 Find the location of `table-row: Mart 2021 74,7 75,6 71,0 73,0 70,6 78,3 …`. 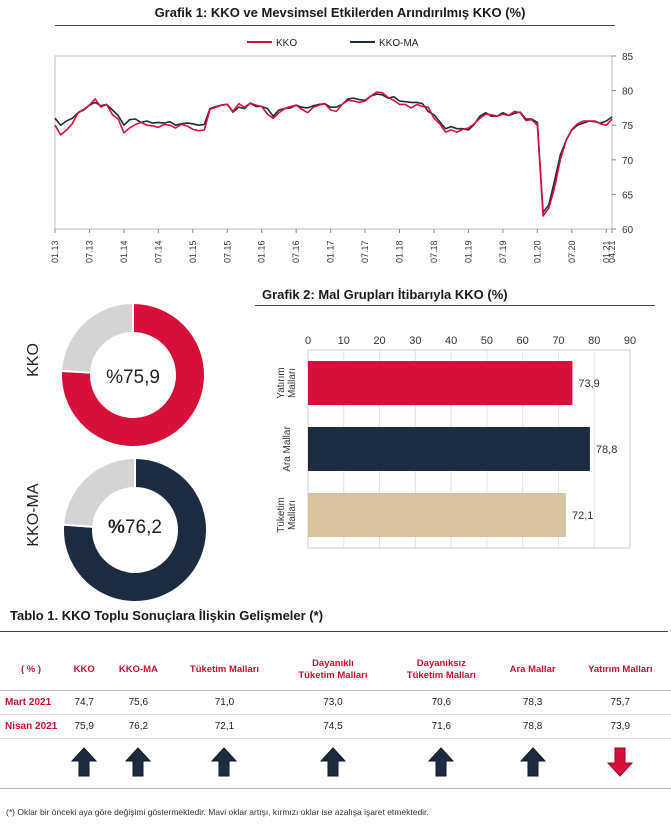

table-row: Mart 2021 74,7 75,6 71,0 73,0 70,6 78,3 … is located at coordinates (335, 702).